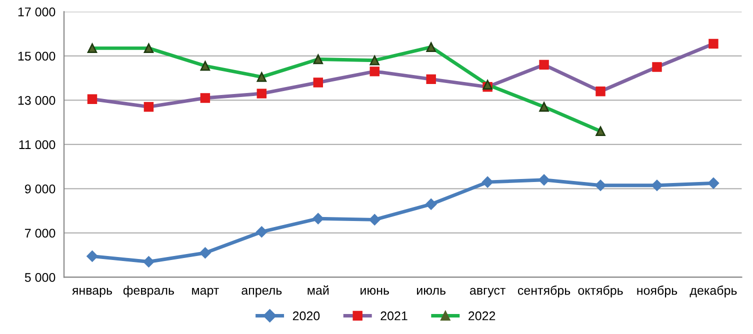 Image resolution: width=753 pixels, height=334 pixels. Describe the element at coordinates (148, 292) in the screenshot. I see `x-tick-label: февраль` at that location.